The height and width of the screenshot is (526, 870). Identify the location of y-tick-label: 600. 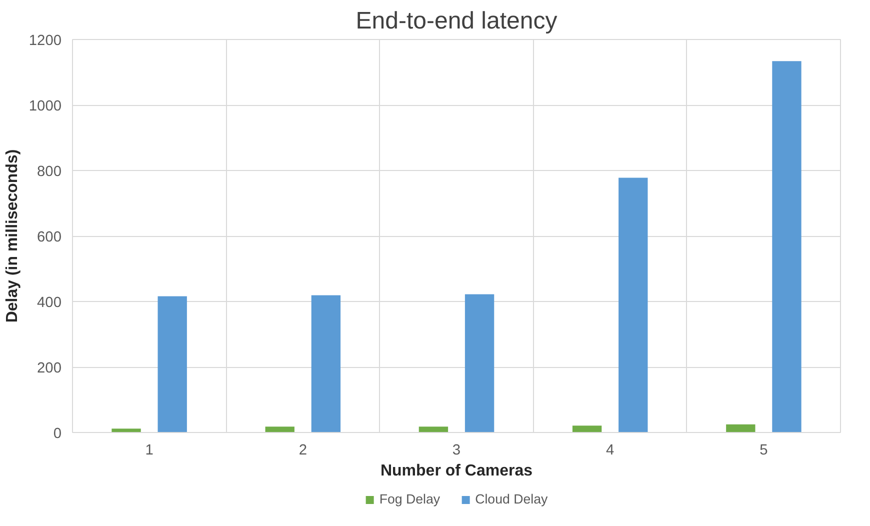
(49, 238).